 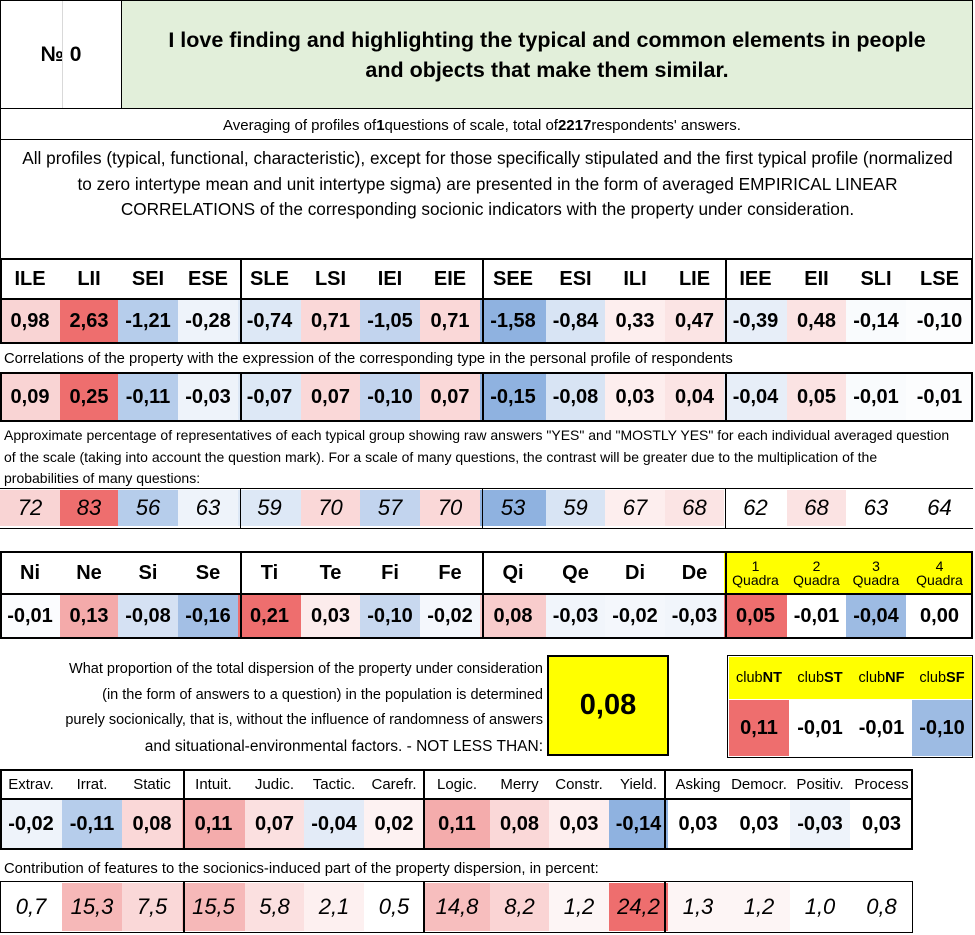 What do you see at coordinates (635, 397) in the screenshot?
I see `correlation-value: 0,03` at bounding box center [635, 397].